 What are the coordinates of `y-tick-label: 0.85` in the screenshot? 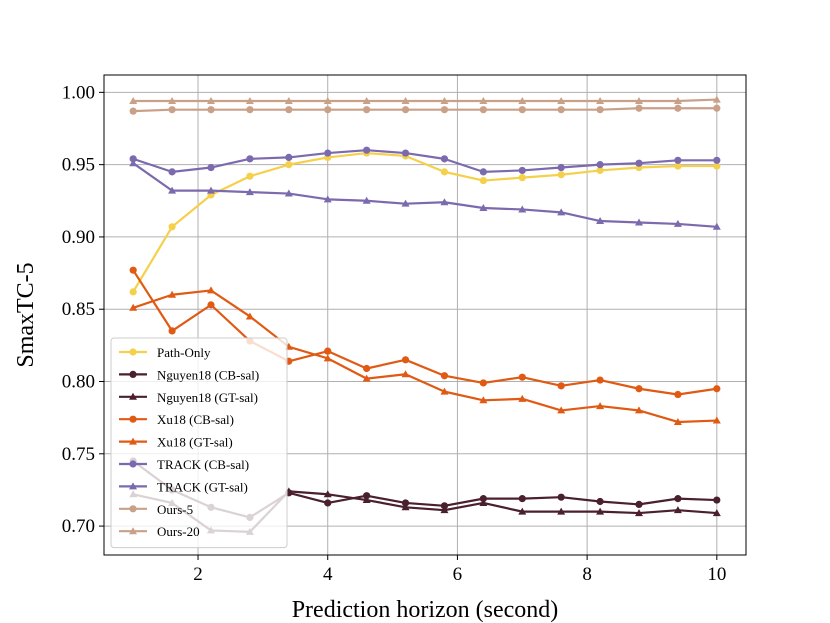 It's located at (78, 309).